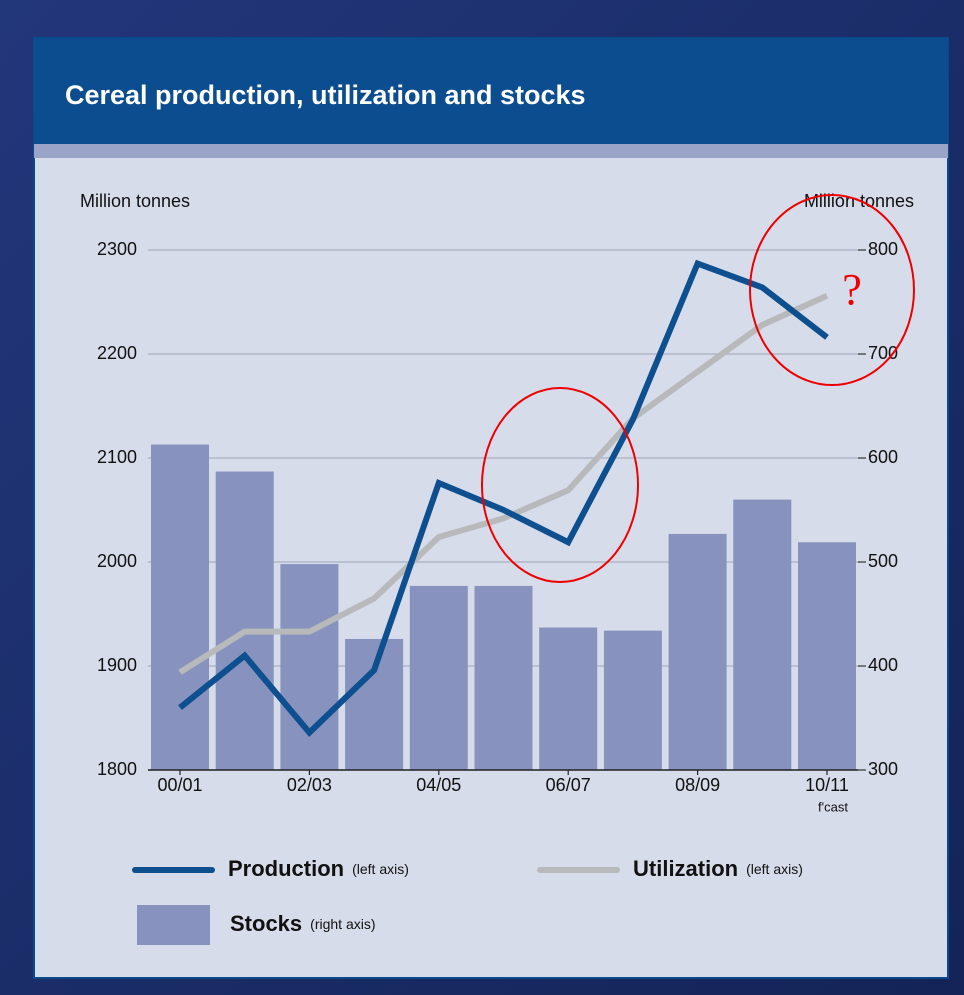  Describe the element at coordinates (883, 249) in the screenshot. I see `y2-tick-label: 800` at that location.